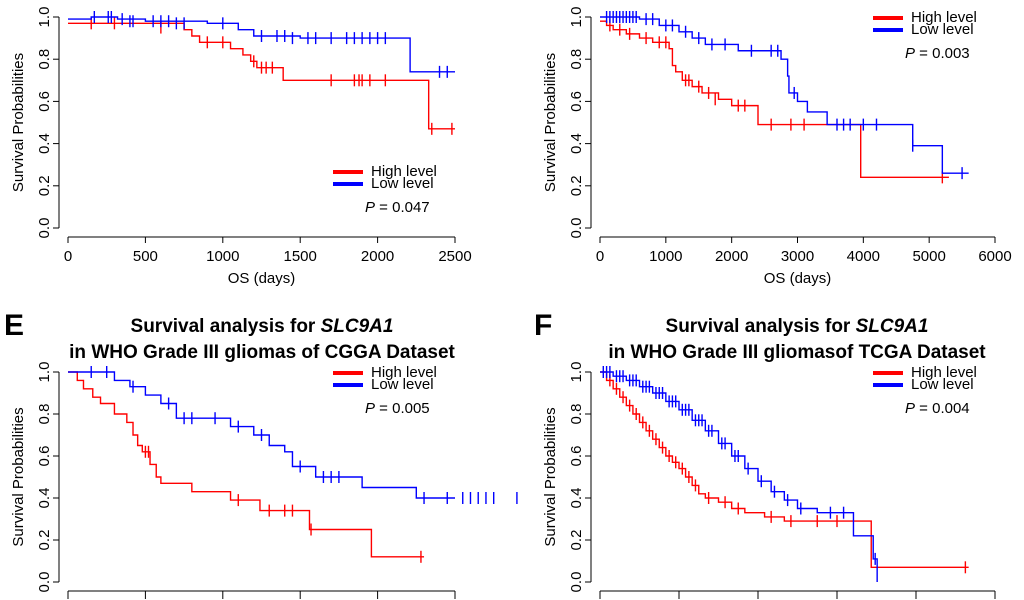 The height and width of the screenshot is (600, 1024). I want to click on title-text: in WHO Grade III gliomasof TCGA Dataset, so click(797, 352).